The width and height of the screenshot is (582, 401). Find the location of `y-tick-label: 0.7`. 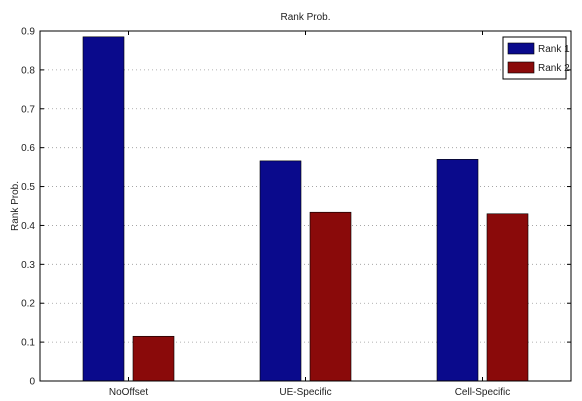

y-tick-label: 0.7 is located at coordinates (28, 109).